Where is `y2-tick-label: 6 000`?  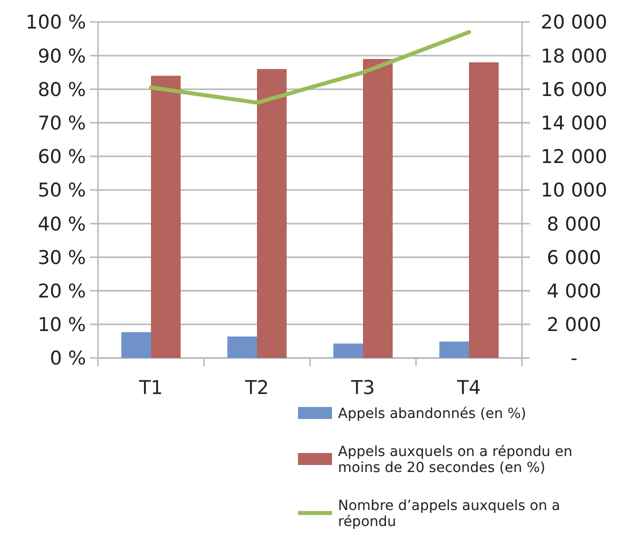
y2-tick-label: 6 000 is located at coordinates (574, 257).